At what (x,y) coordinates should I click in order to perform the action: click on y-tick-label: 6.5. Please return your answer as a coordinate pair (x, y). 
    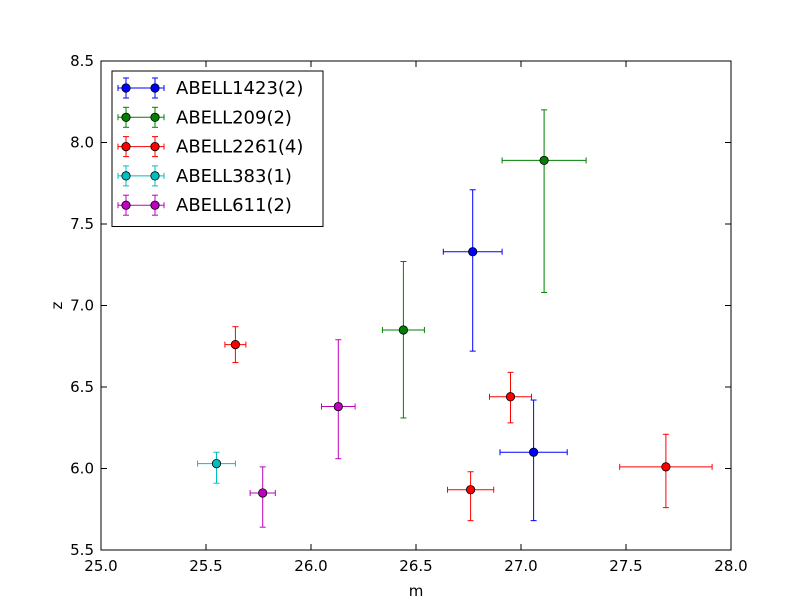
    Looking at the image, I should click on (82, 387).